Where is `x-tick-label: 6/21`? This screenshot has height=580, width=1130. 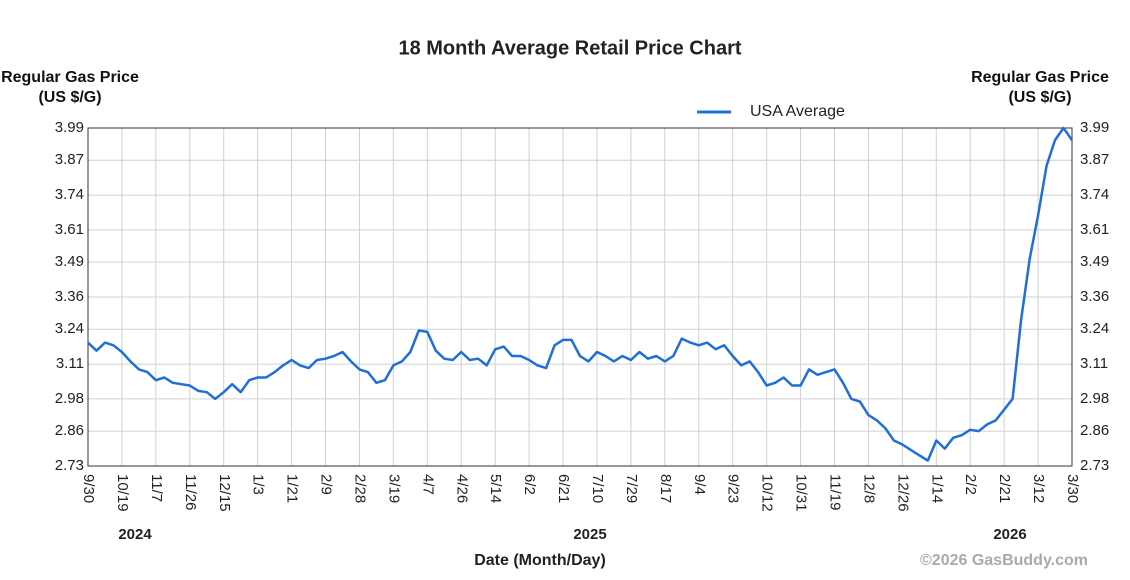
x-tick-label: 6/21 is located at coordinates (563, 488).